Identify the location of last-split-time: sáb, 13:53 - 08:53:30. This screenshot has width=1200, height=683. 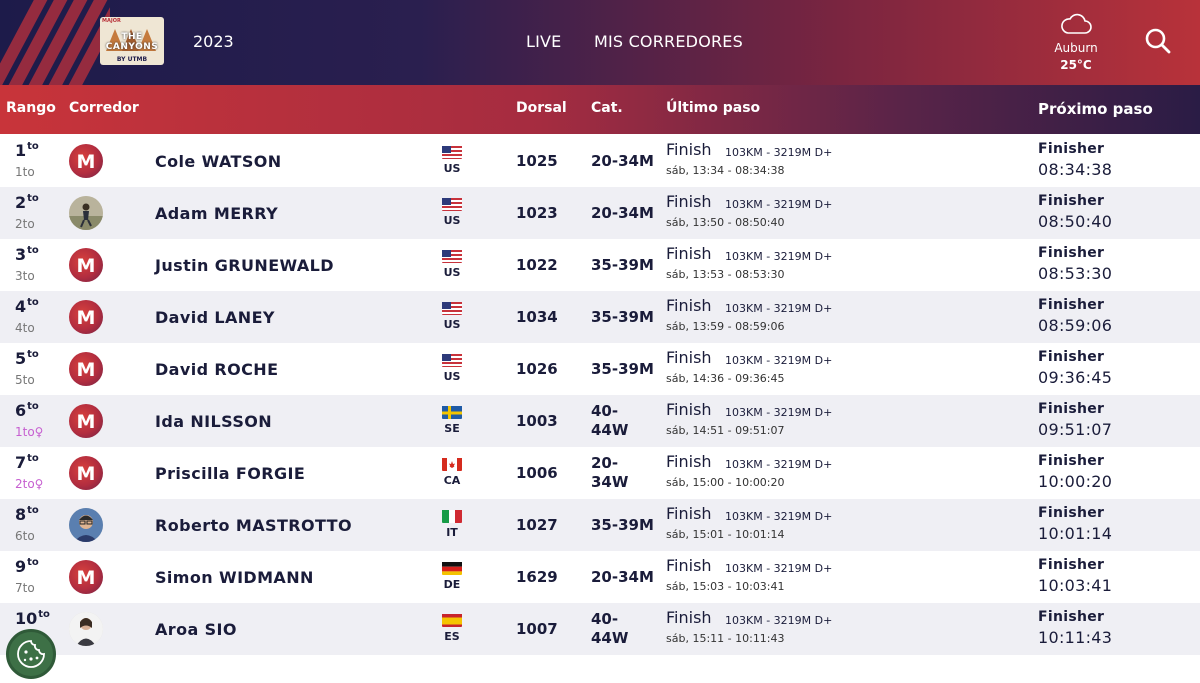
(725, 274).